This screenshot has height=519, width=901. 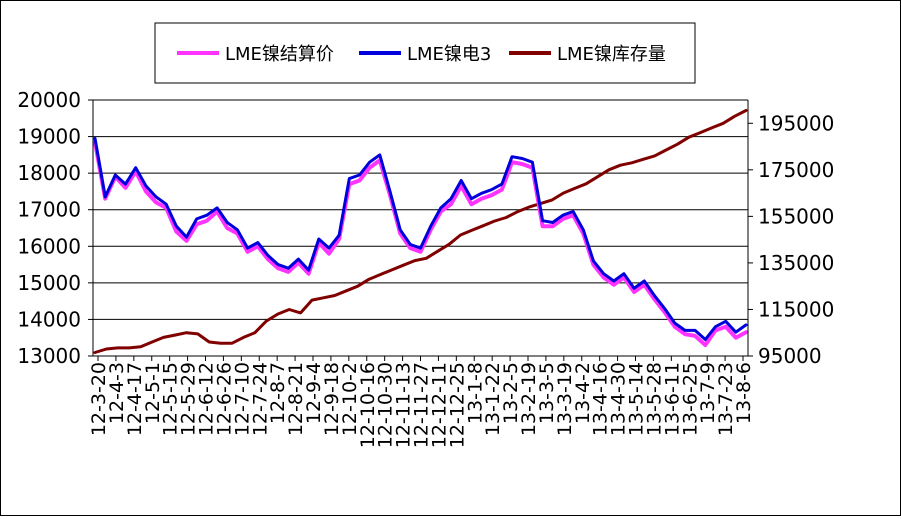 What do you see at coordinates (708, 393) in the screenshot?
I see `x-tick-label-34: 13-7-9` at bounding box center [708, 393].